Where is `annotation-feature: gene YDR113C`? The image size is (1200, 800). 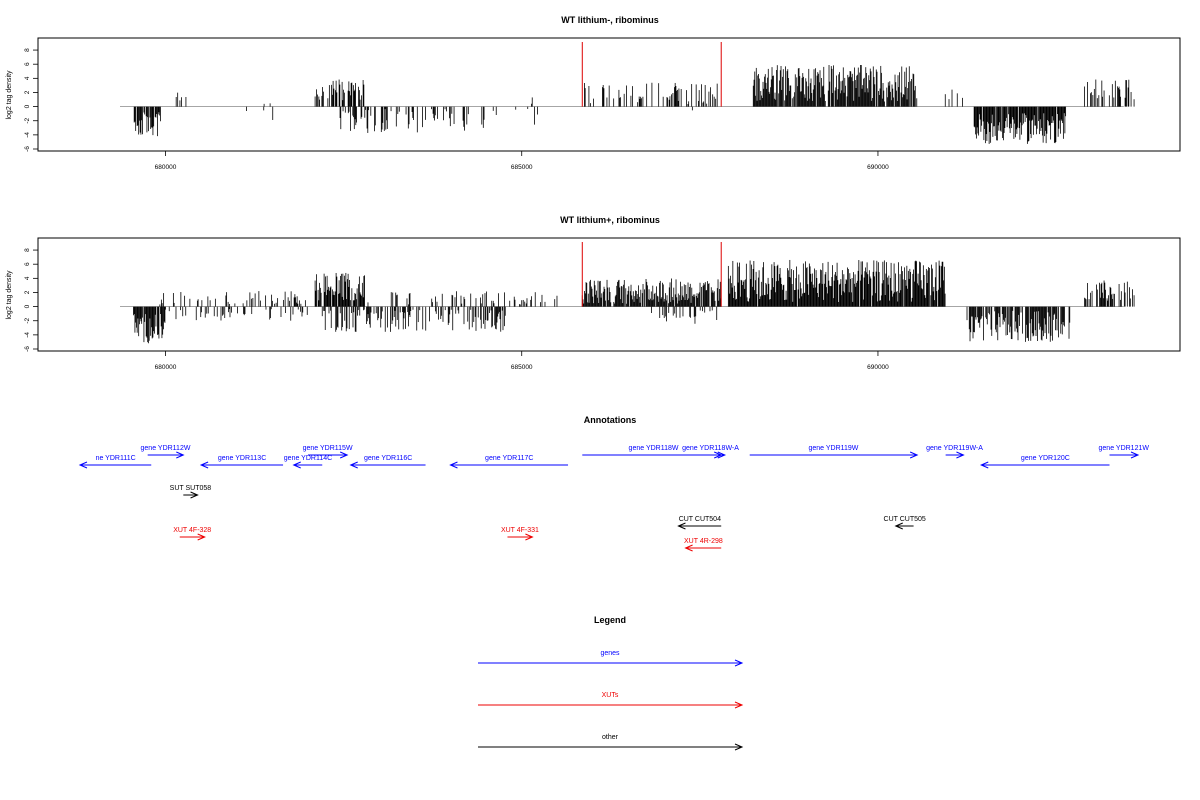
annotation-feature: gene YDR113C is located at coordinates (241, 462).